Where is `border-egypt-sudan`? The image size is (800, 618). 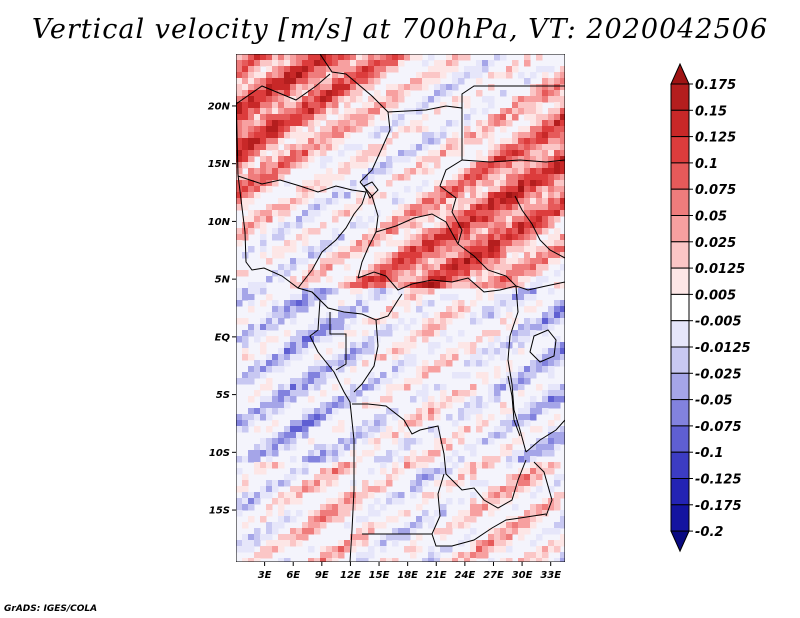 border-egypt-sudan is located at coordinates (513, 161).